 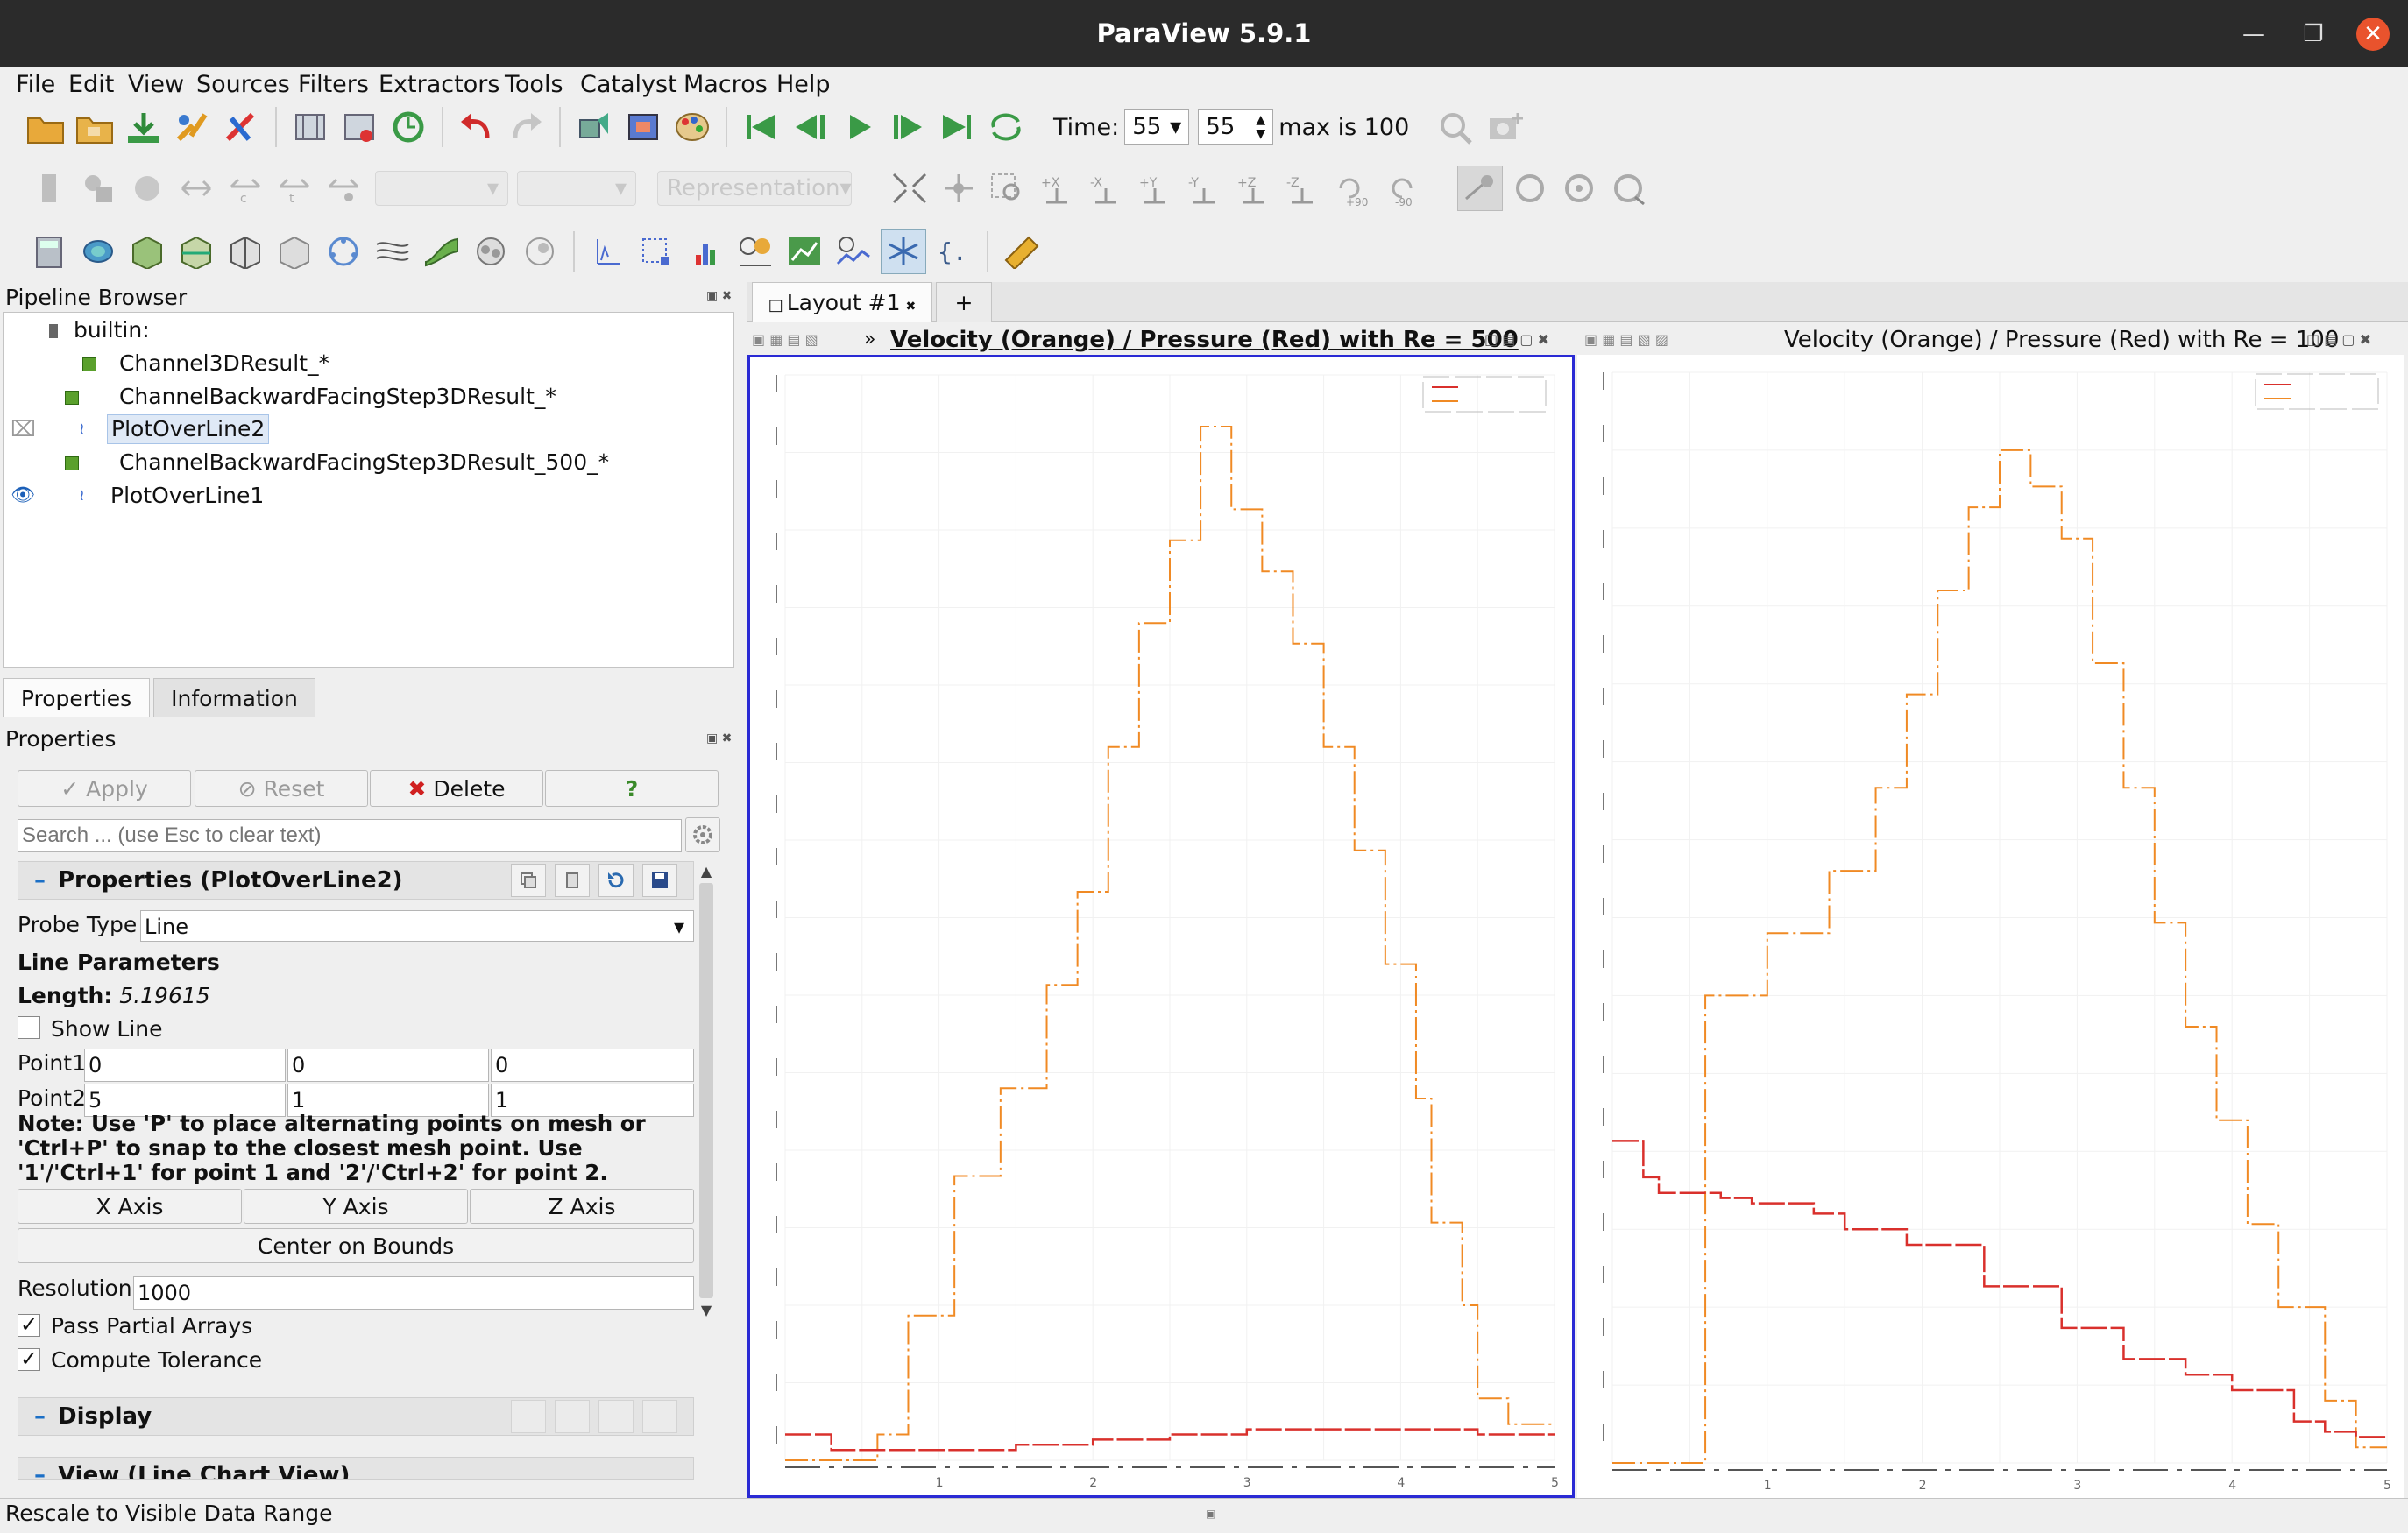 What do you see at coordinates (413, 1293) in the screenshot?
I see `resolution-field: 1000` at bounding box center [413, 1293].